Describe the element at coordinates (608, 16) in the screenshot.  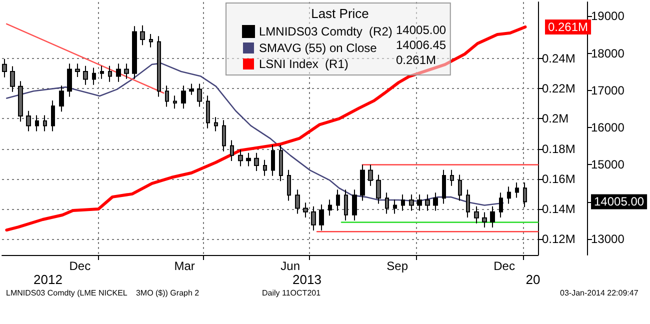
I see `y-tick-label: 19000` at that location.